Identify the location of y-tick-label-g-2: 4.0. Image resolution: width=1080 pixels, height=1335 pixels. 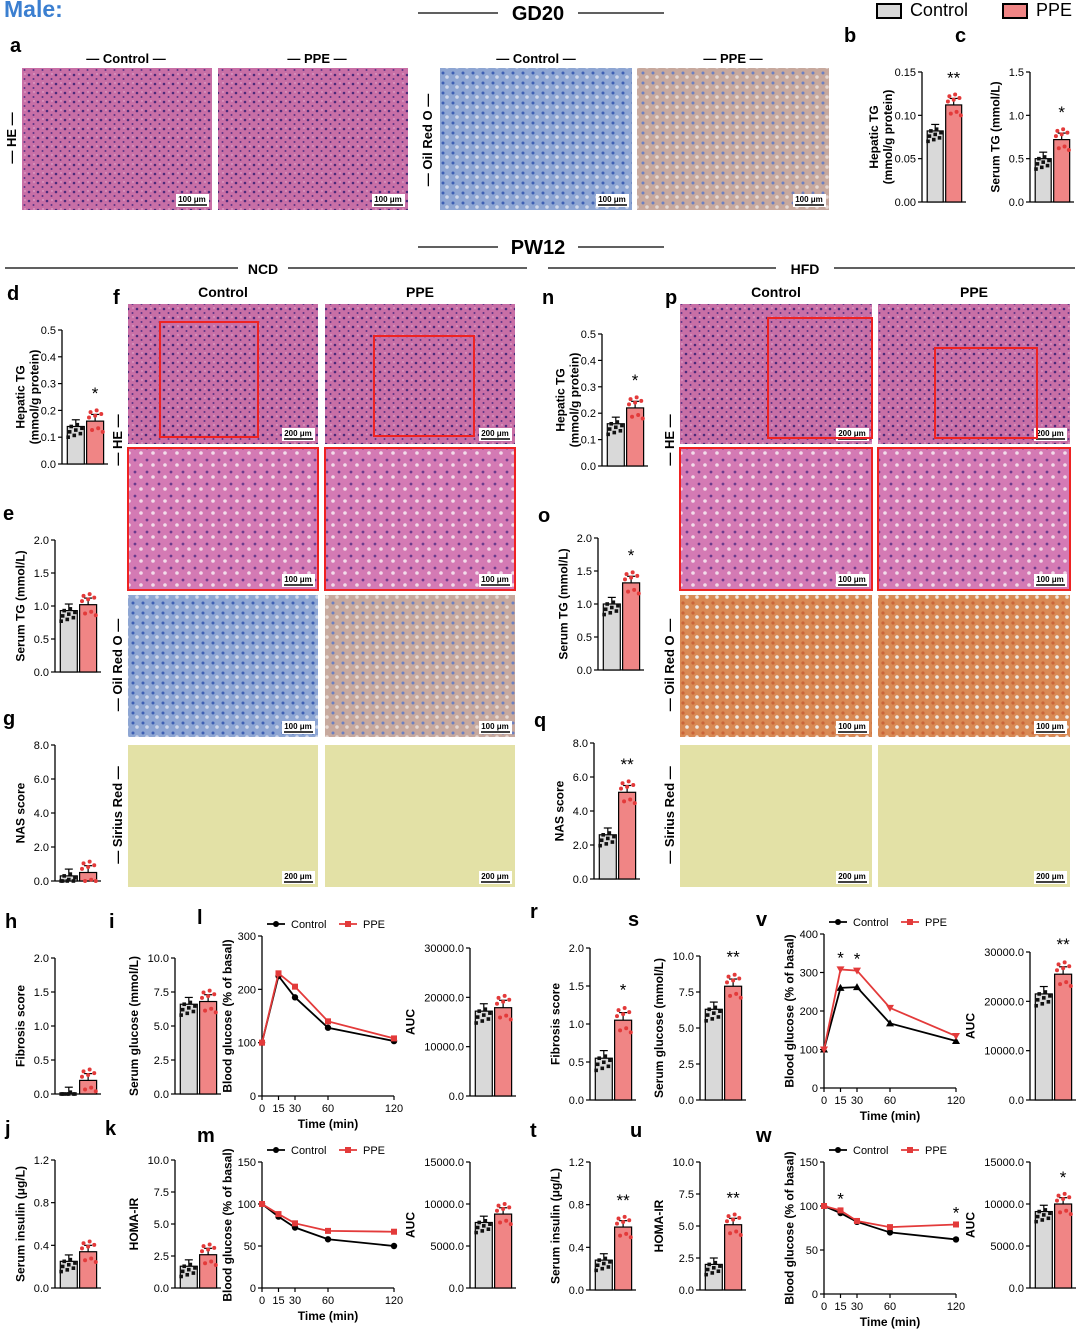
(41, 814).